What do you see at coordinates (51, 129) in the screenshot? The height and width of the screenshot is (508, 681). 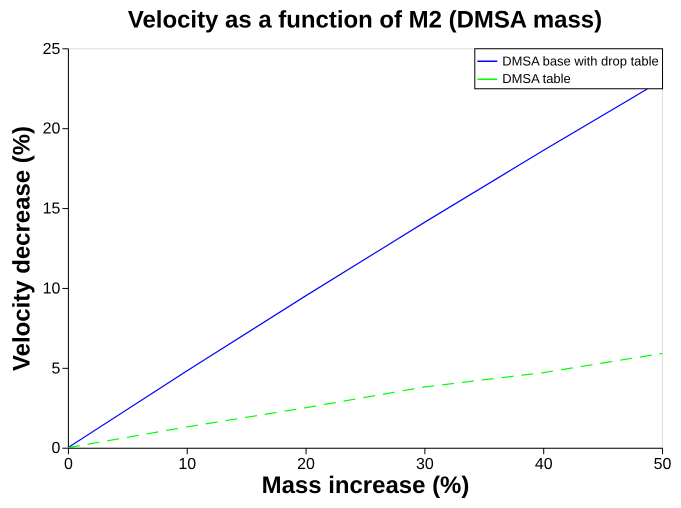 I see `y-tick-label: 20` at bounding box center [51, 129].